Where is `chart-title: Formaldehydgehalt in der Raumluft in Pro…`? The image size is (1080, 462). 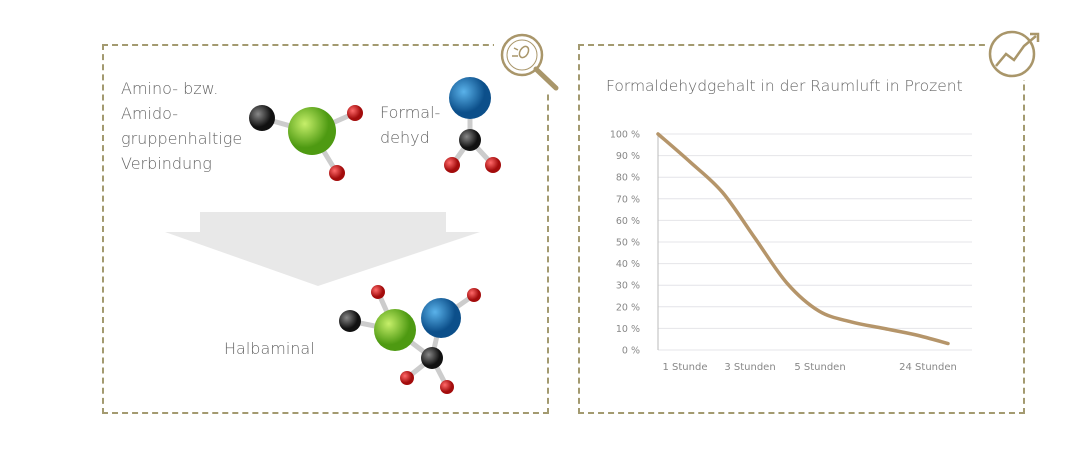 chart-title: Formaldehydgehalt in der Raumluft in Pro… is located at coordinates (784, 86).